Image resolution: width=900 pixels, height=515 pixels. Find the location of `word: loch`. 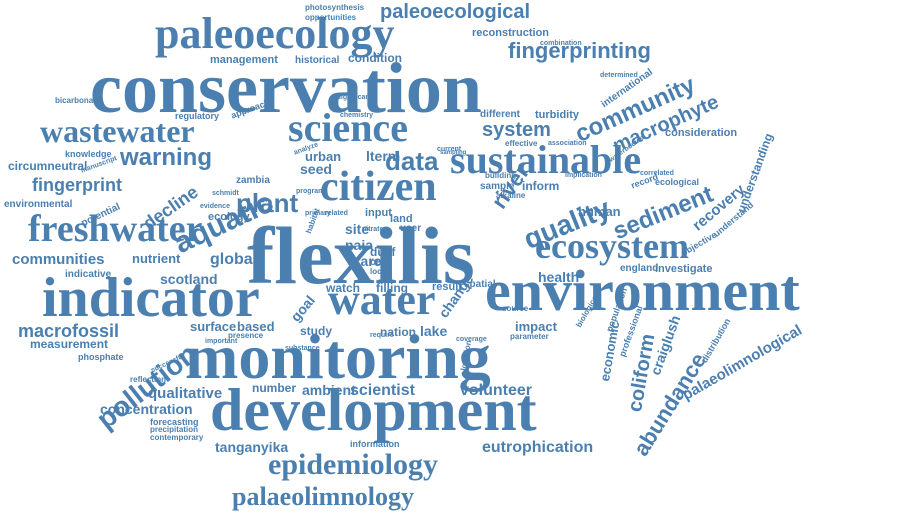

word: loch is located at coordinates (378, 271).